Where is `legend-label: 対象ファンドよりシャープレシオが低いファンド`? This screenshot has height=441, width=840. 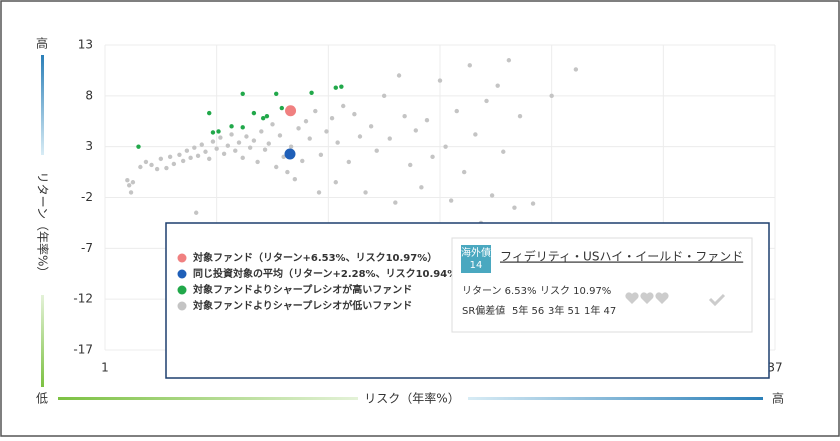 legend-label: 対象ファンドよりシャープレシオが低いファンド is located at coordinates (302, 305).